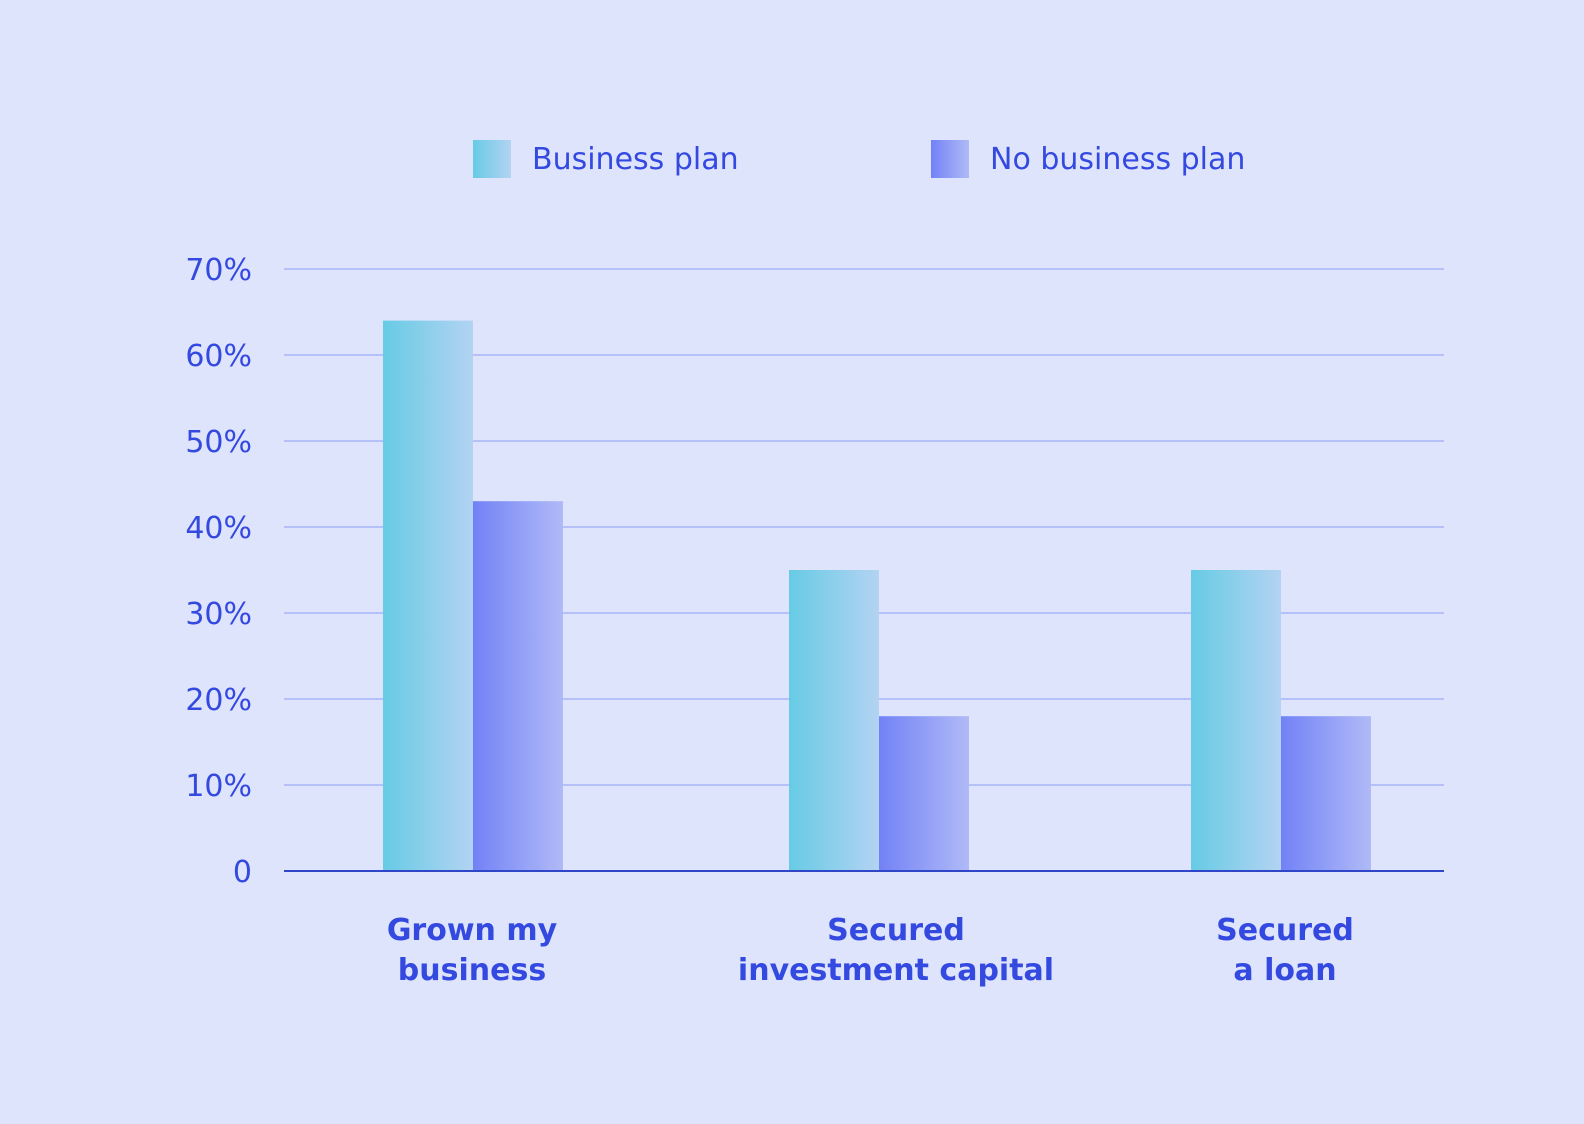  Describe the element at coordinates (218, 528) in the screenshot. I see `y-tick-label: 40%` at that location.